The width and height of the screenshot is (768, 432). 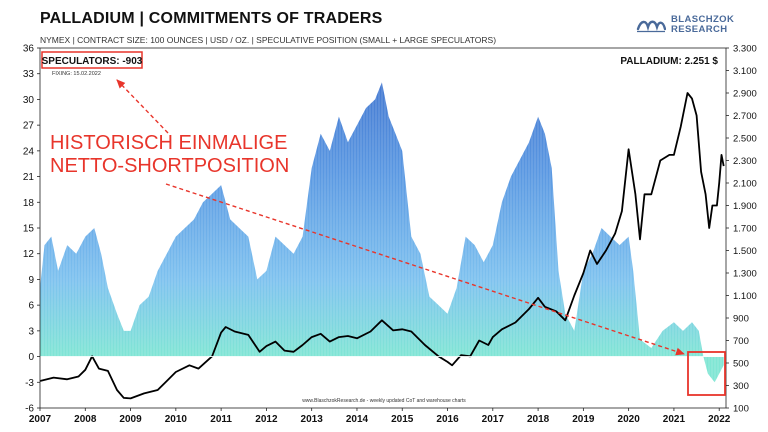 What do you see at coordinates (745, 229) in the screenshot?
I see `right-tick-label: 1.700` at bounding box center [745, 229].